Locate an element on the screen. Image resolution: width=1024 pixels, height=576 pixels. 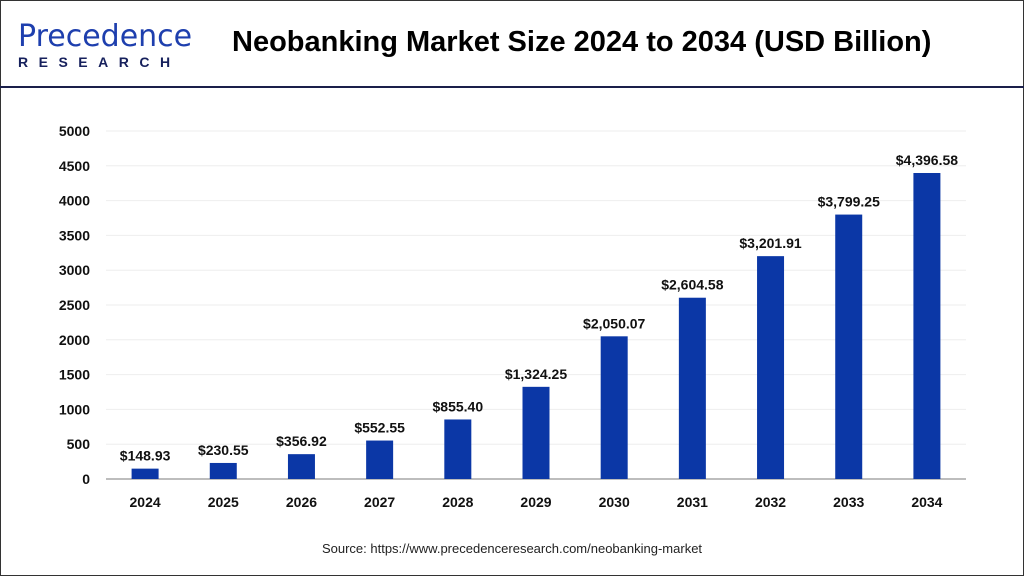
bar-2031 is located at coordinates (692, 388).